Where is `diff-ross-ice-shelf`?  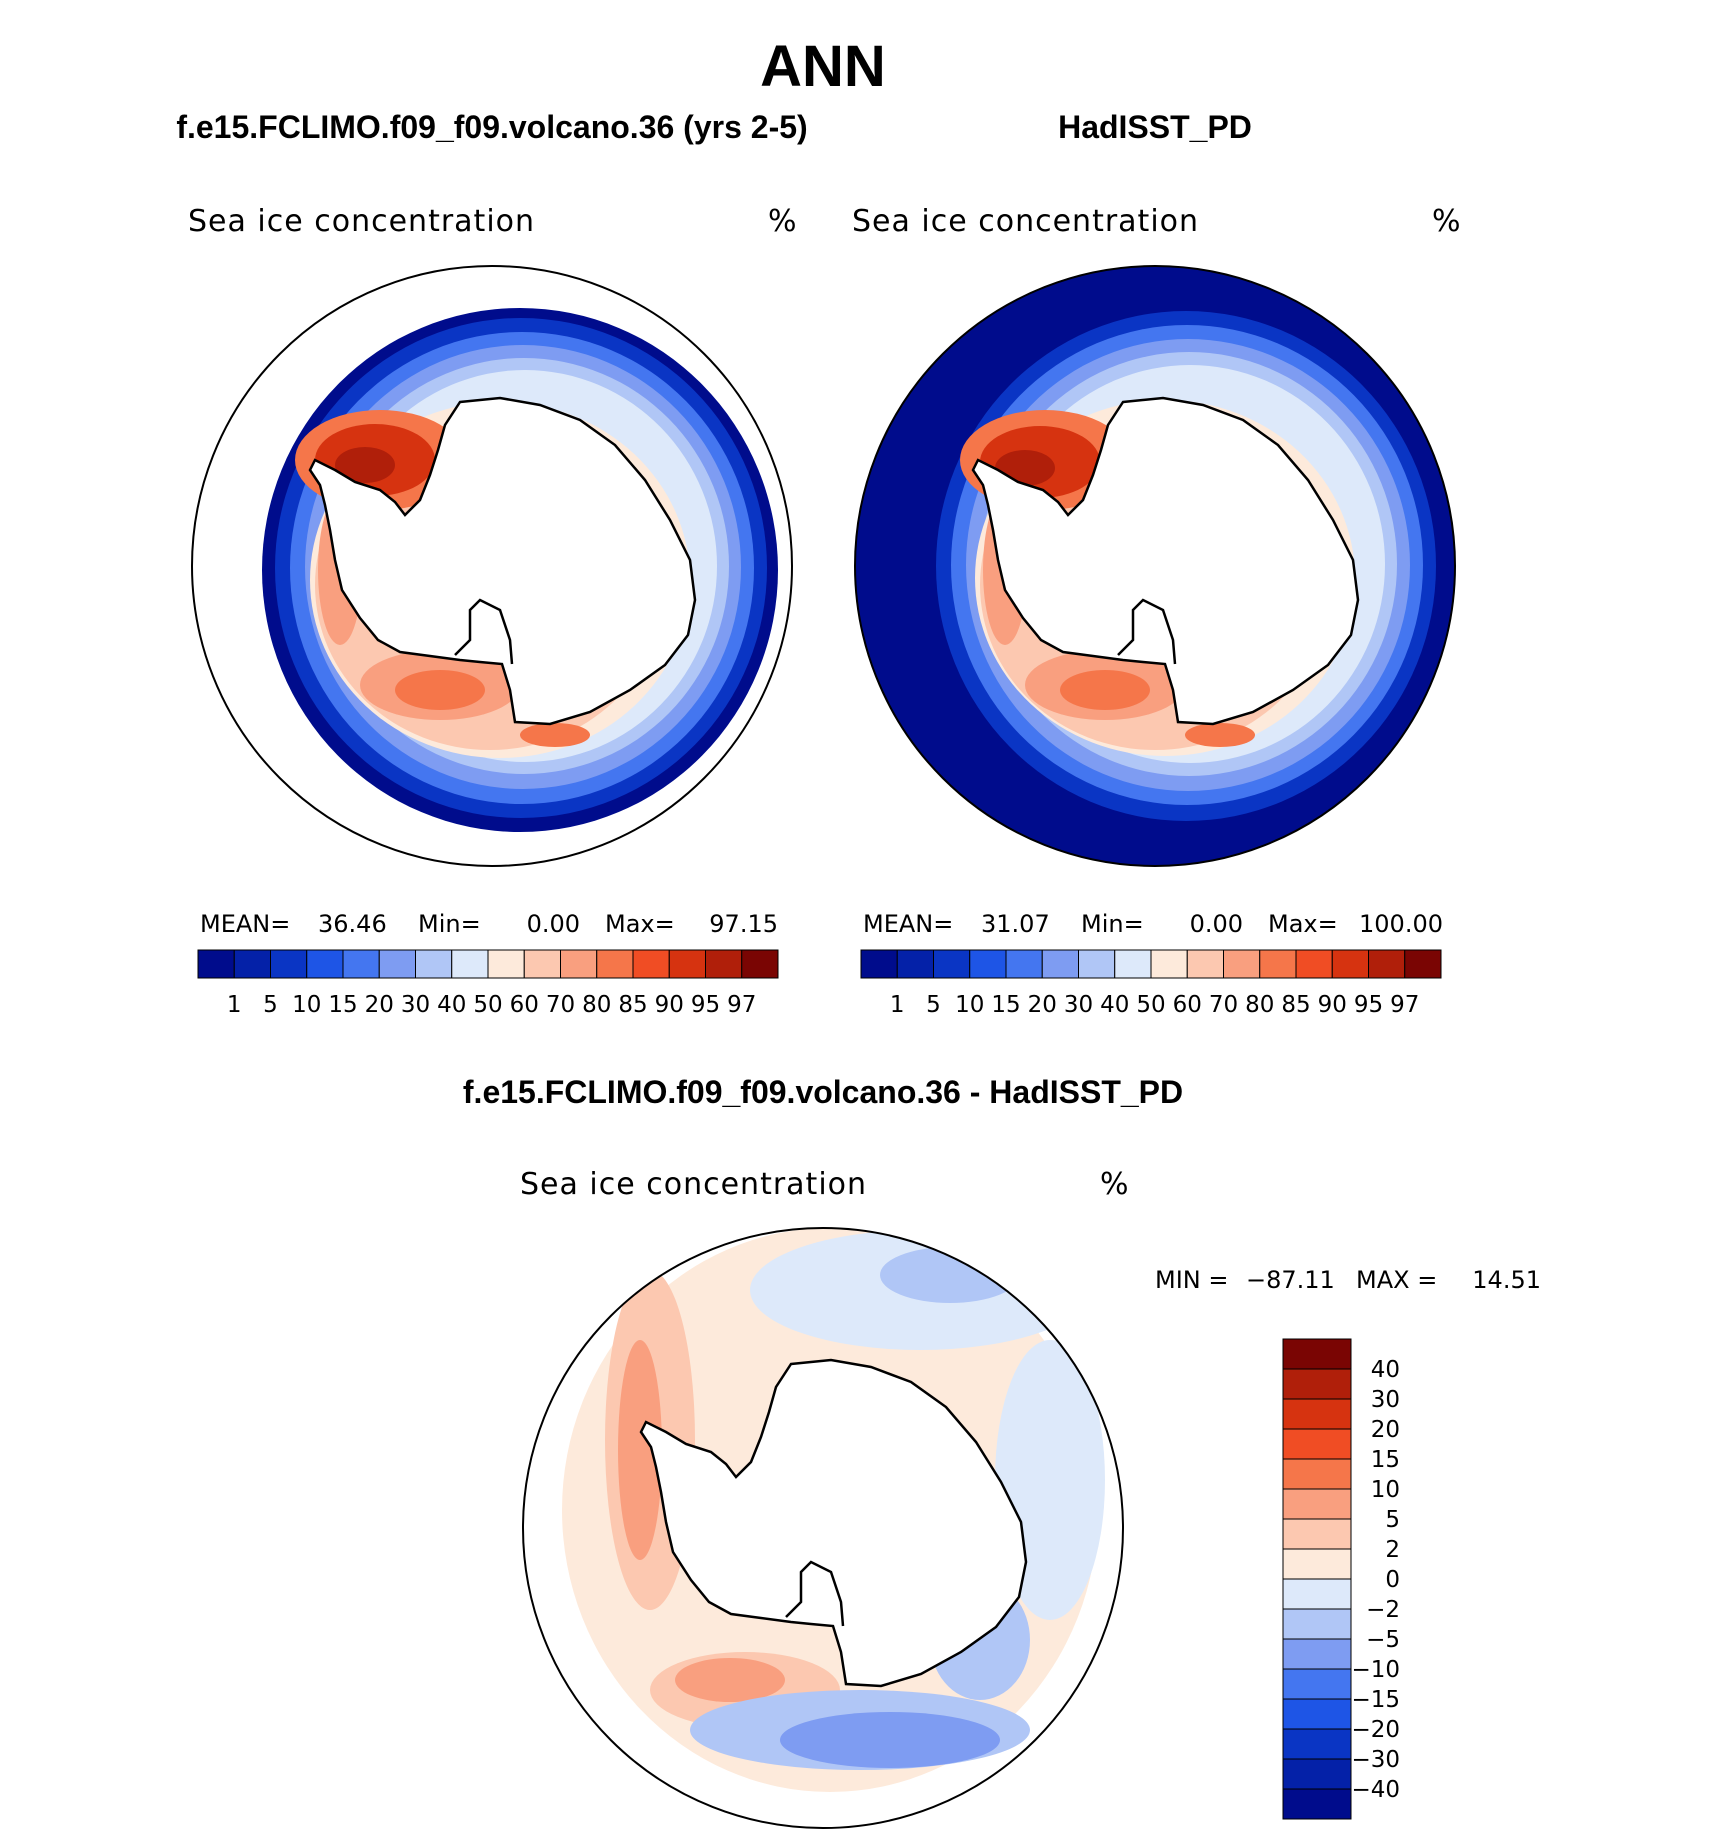 diff-ross-ice-shelf is located at coordinates (815, 1593).